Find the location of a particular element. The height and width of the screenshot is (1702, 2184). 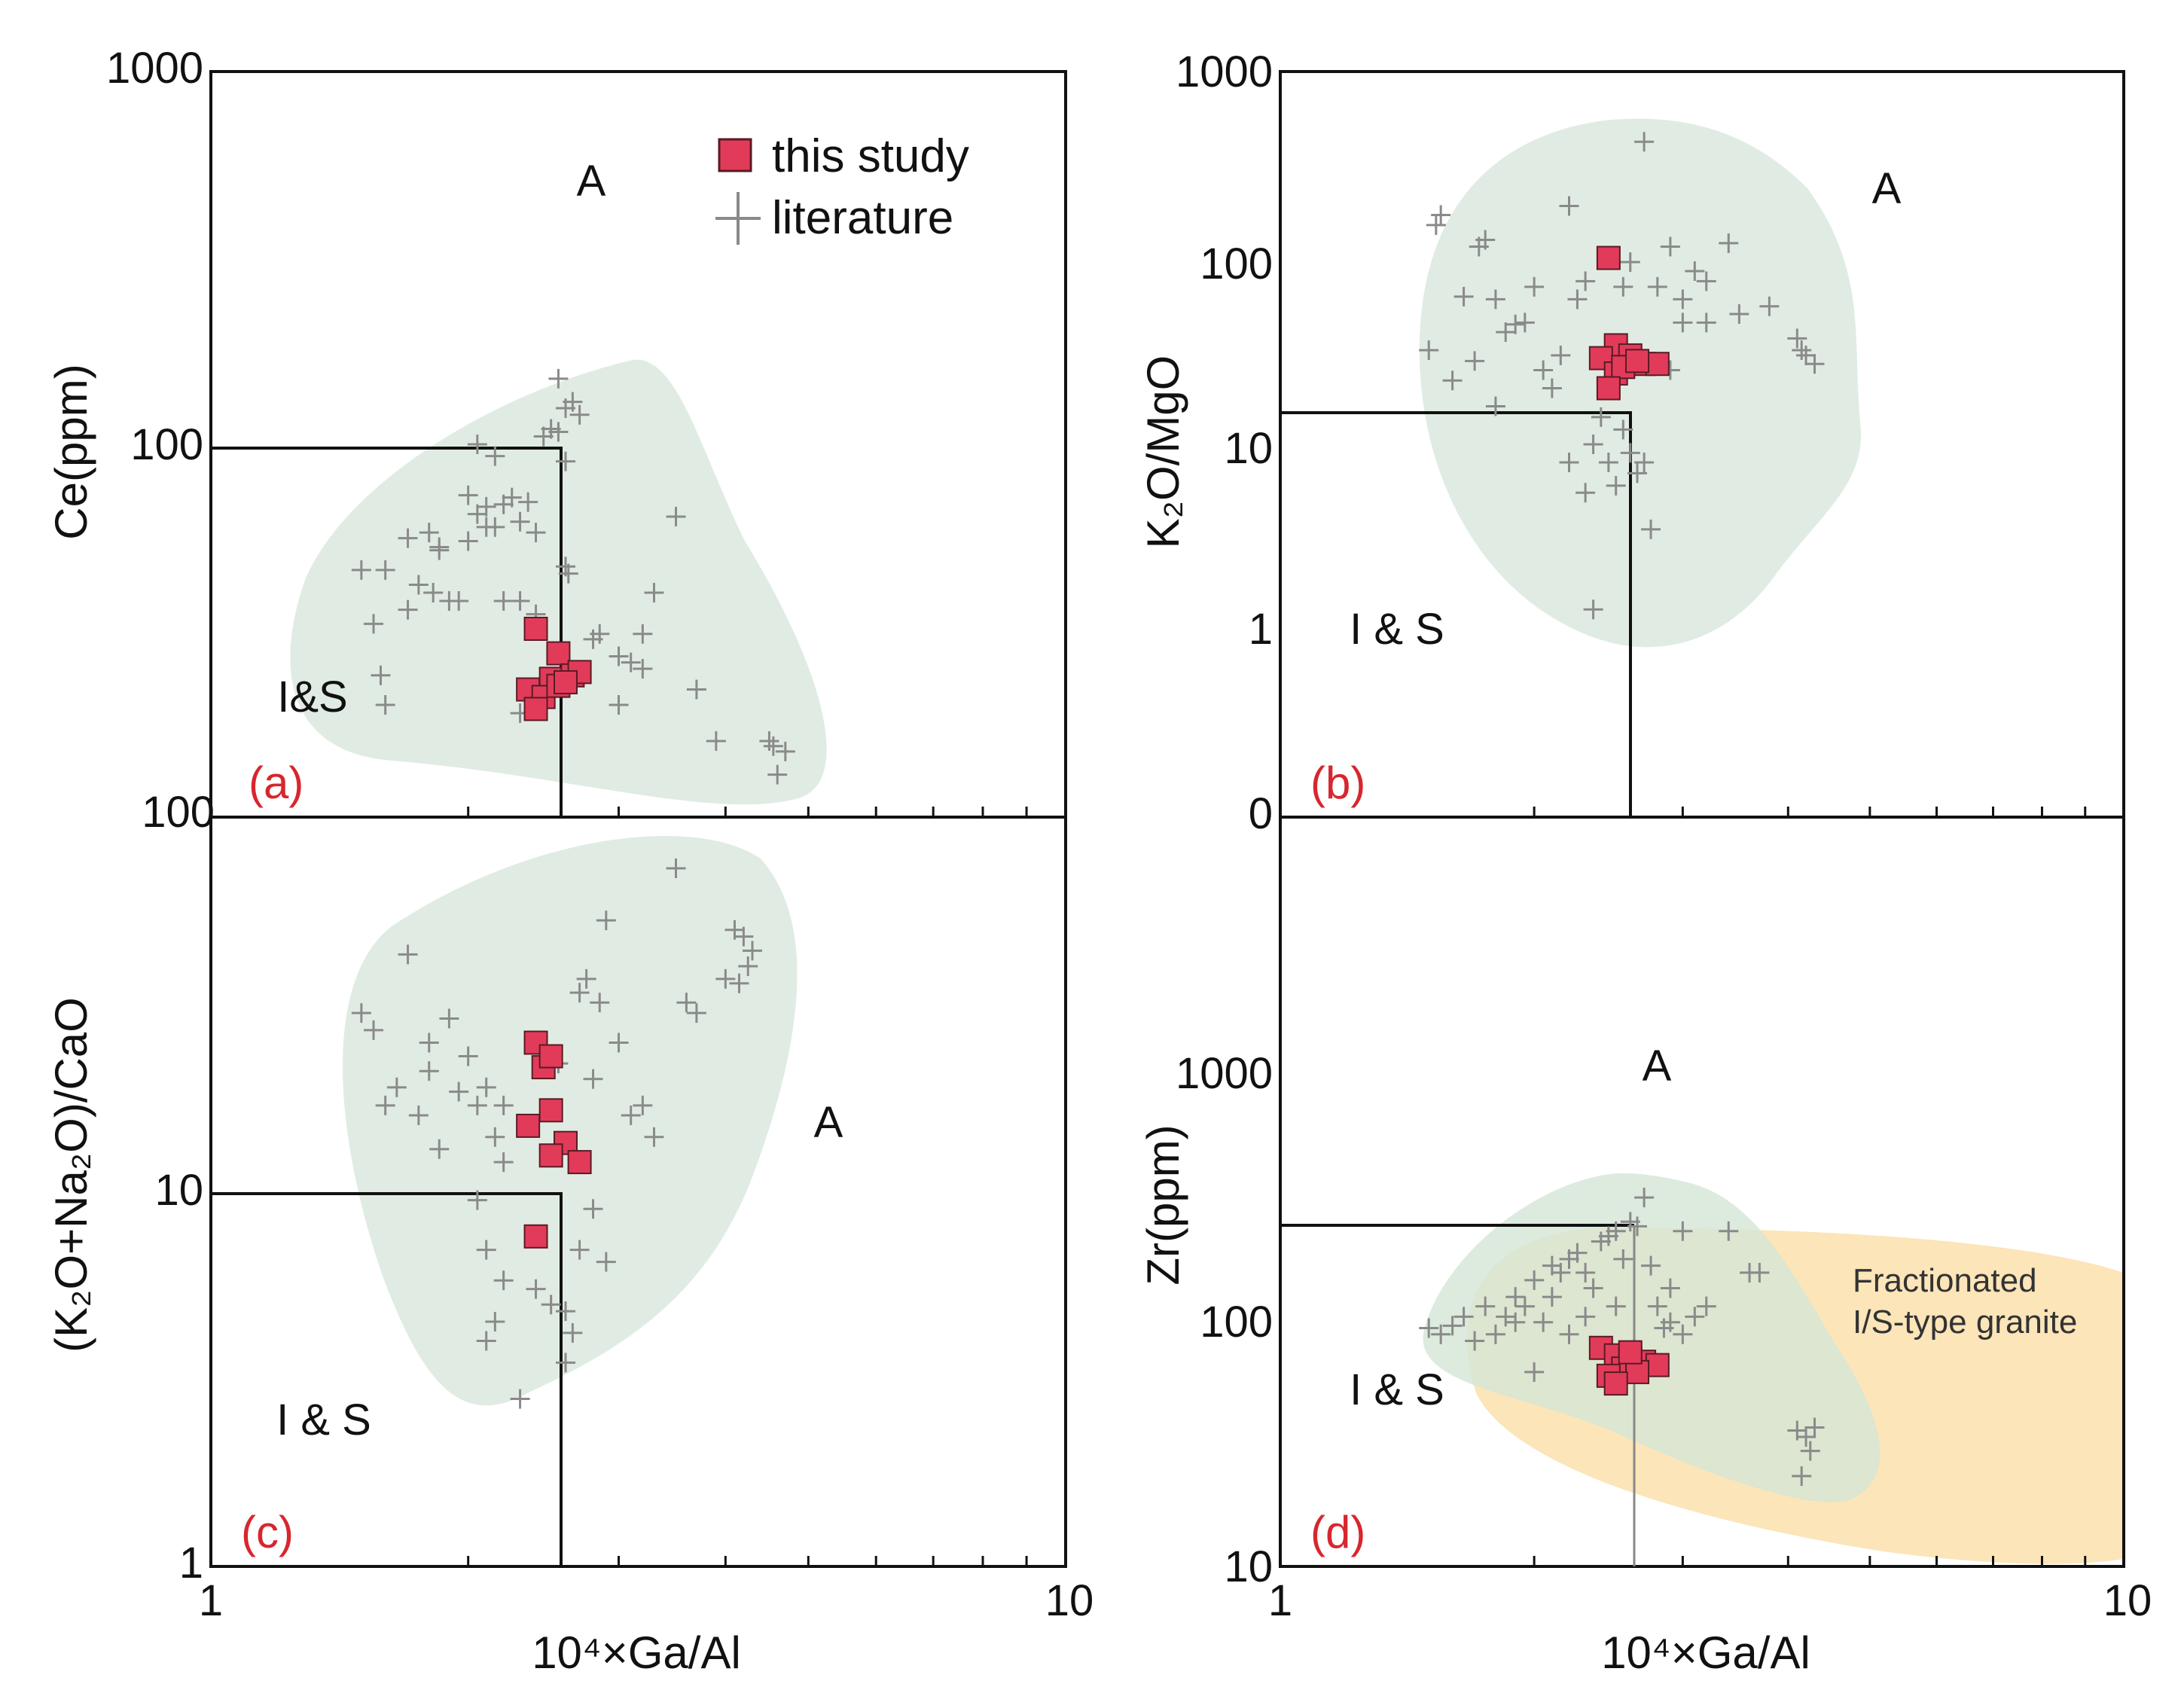

panel-a-this-study-point is located at coordinates (535, 709).